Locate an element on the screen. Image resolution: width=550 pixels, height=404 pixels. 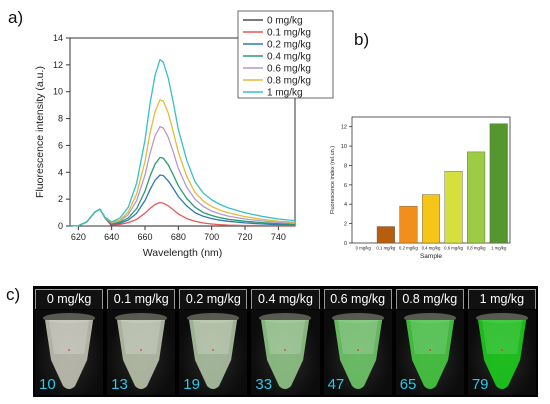
legend-label-0: 0 mg/kg is located at coordinates (285, 21).